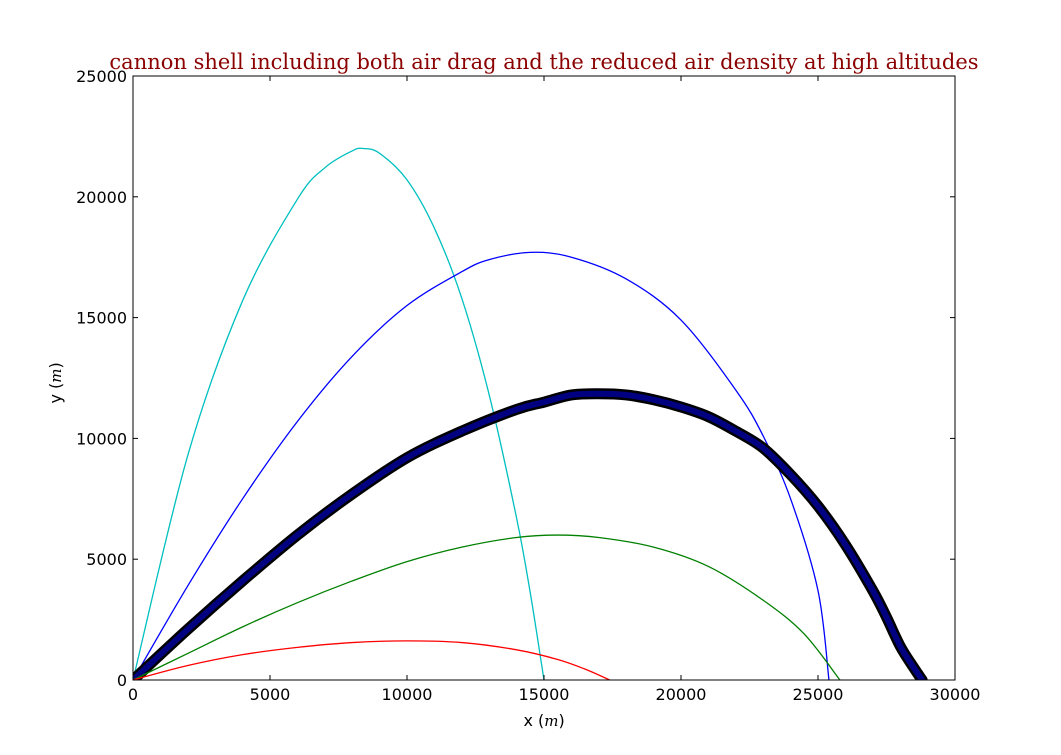  Describe the element at coordinates (101, 76) in the screenshot. I see `y-tick-label: 25000` at that location.